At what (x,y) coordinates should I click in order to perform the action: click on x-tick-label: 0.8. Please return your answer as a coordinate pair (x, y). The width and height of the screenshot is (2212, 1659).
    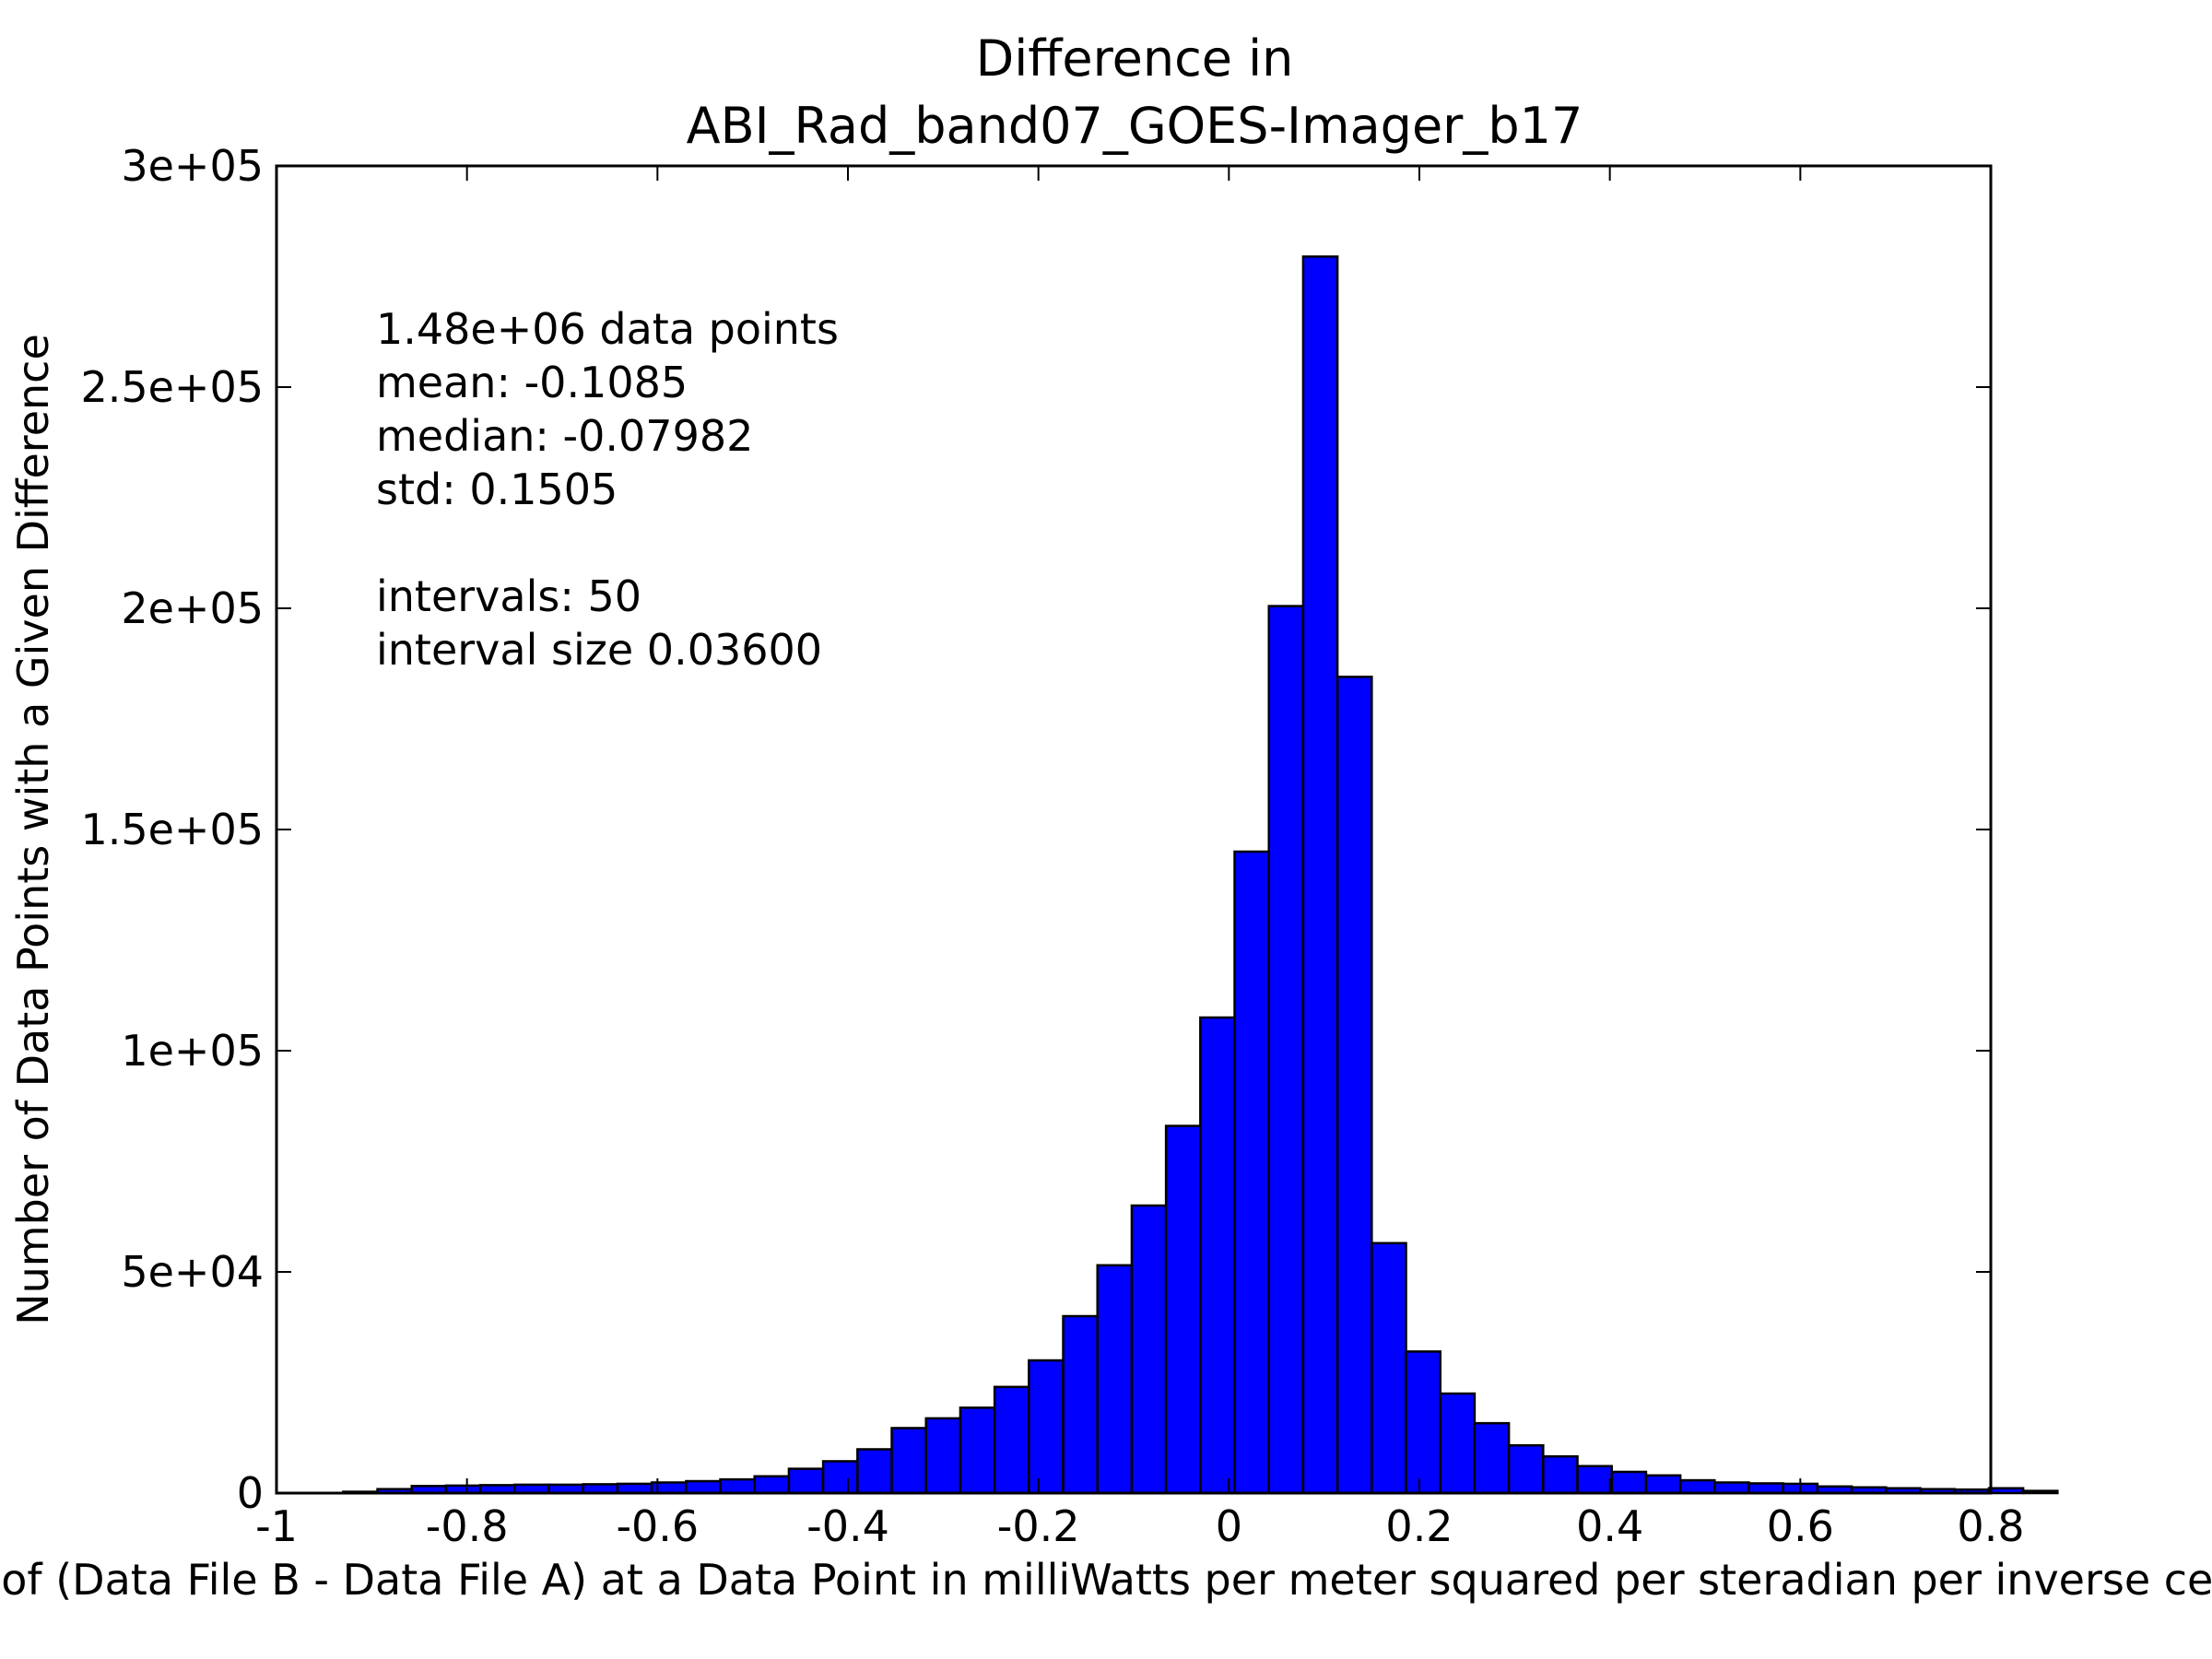
    Looking at the image, I should click on (1990, 1526).